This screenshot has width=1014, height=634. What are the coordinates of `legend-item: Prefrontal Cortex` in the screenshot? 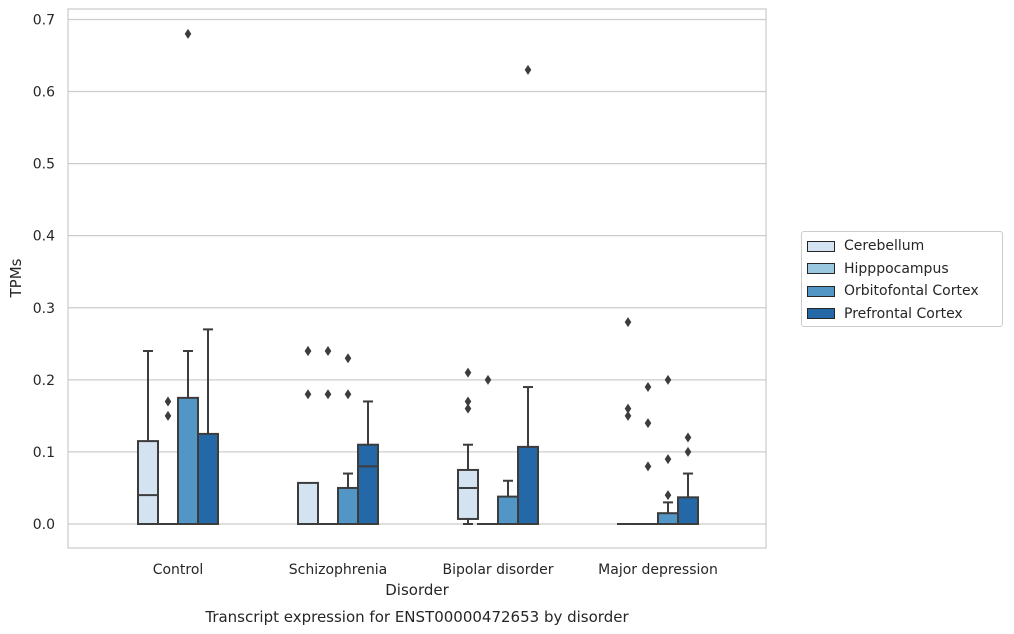 It's located at (902, 314).